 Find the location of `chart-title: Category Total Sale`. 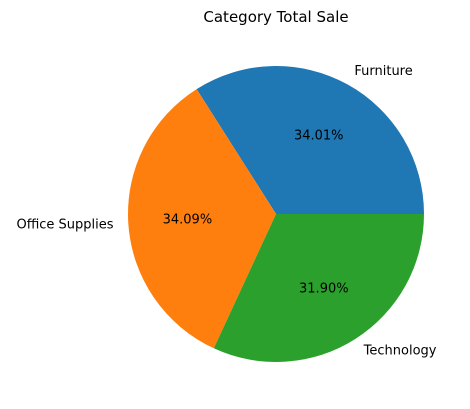

chart-title: Category Total Sale is located at coordinates (275, 17).